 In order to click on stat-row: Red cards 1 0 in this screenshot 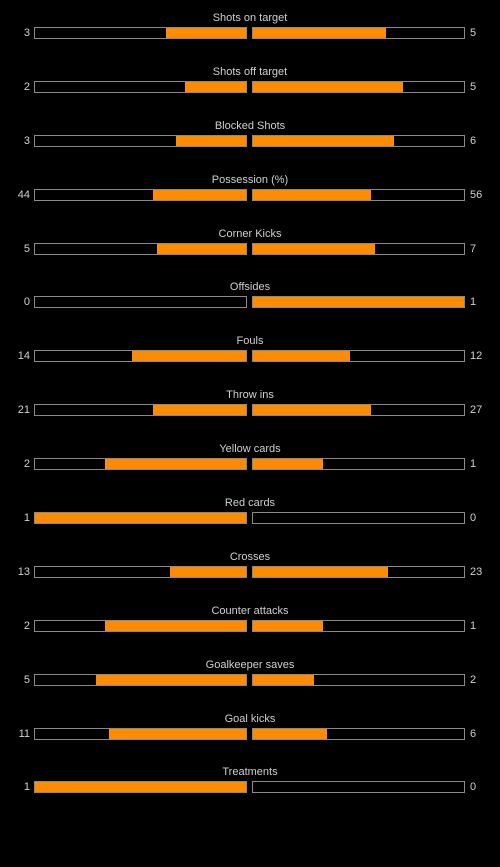, I will do `click(250, 524)`.